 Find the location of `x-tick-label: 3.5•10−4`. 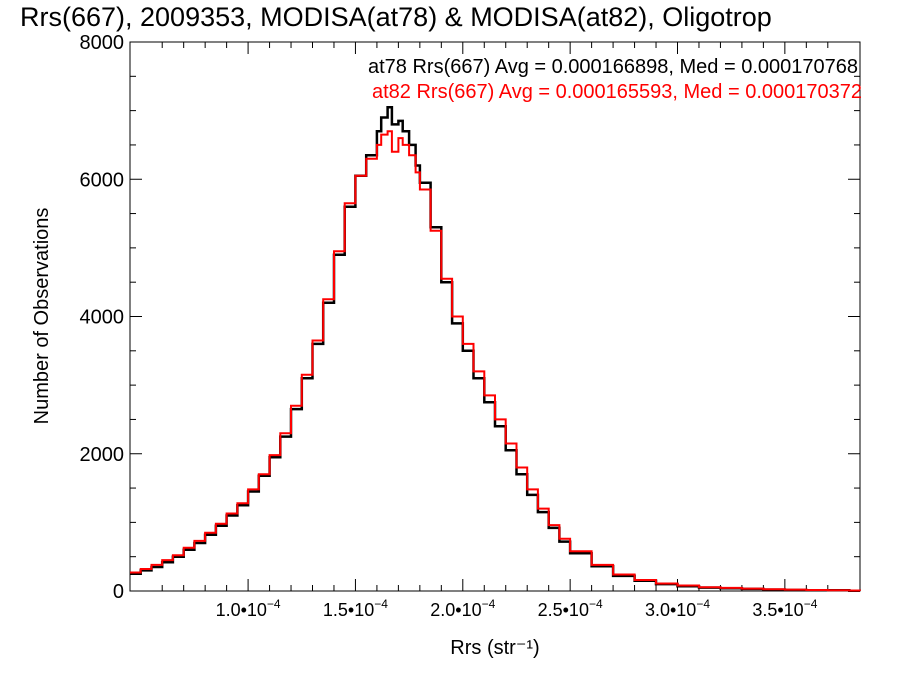

x-tick-label: 3.5•10−4 is located at coordinates (784, 608).